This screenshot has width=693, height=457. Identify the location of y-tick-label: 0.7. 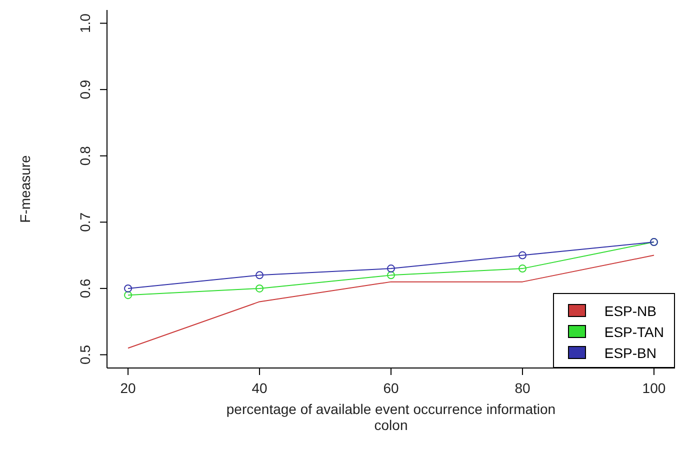
(85, 222).